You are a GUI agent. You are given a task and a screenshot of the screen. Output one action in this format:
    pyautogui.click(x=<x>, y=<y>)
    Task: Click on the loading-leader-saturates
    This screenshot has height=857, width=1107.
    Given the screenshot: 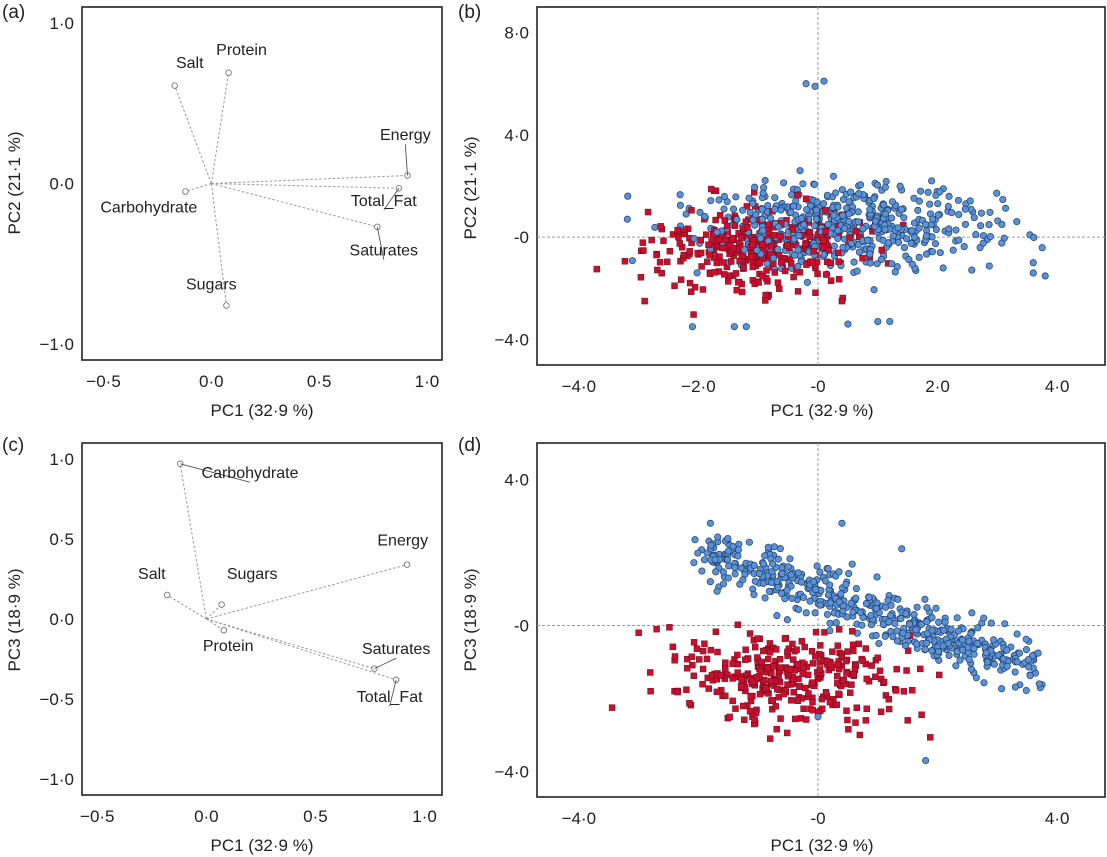 What is the action you would take?
    pyautogui.click(x=385, y=663)
    